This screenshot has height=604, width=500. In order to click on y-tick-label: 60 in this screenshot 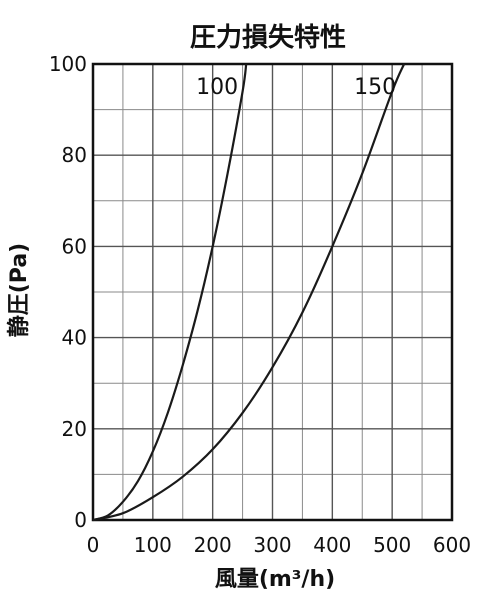, I will do `click(74, 246)`.